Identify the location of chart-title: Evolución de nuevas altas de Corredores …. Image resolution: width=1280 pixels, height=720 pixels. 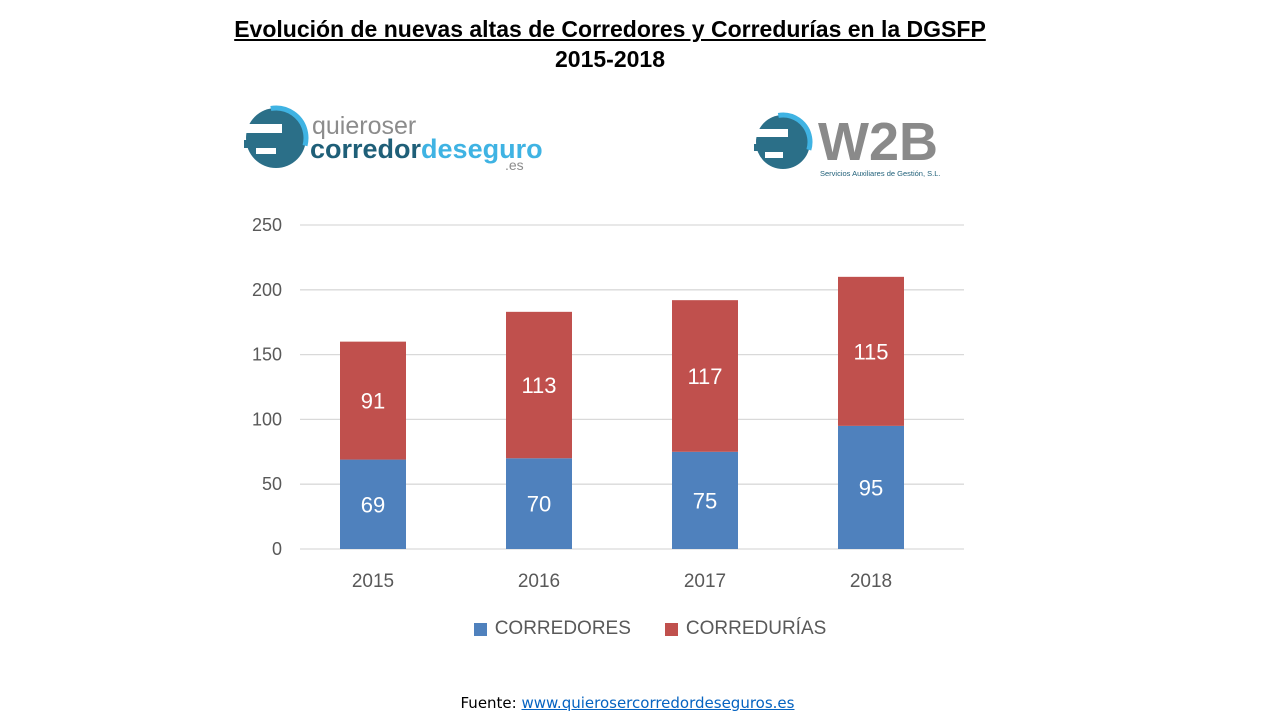
(610, 29).